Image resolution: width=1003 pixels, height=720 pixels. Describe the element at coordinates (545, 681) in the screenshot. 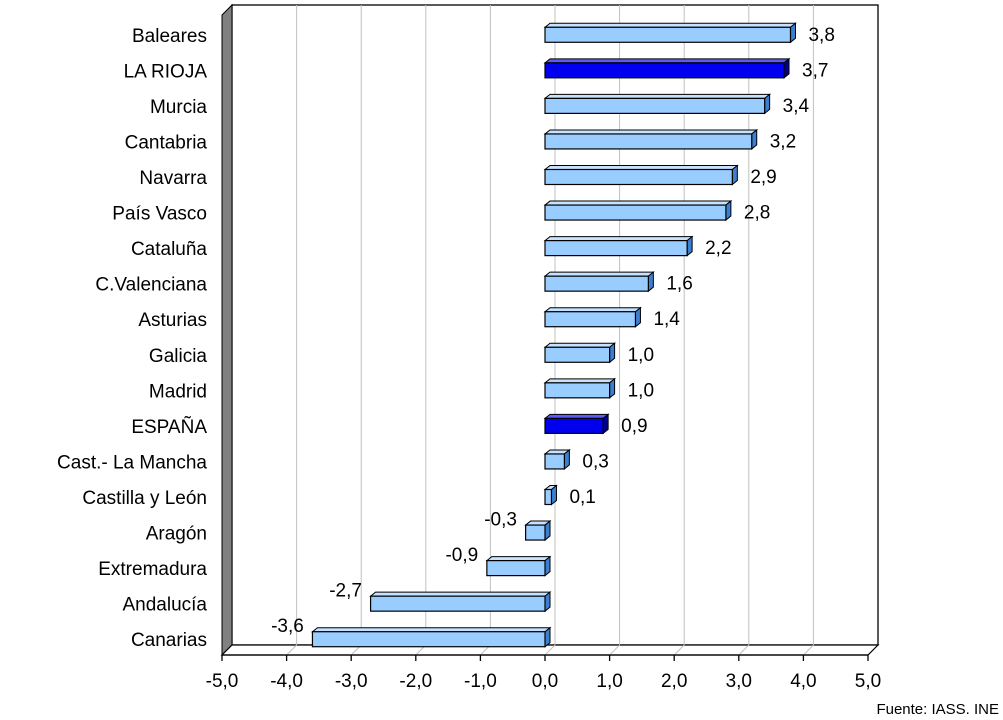

I see `x-tick-label: 0,0` at that location.